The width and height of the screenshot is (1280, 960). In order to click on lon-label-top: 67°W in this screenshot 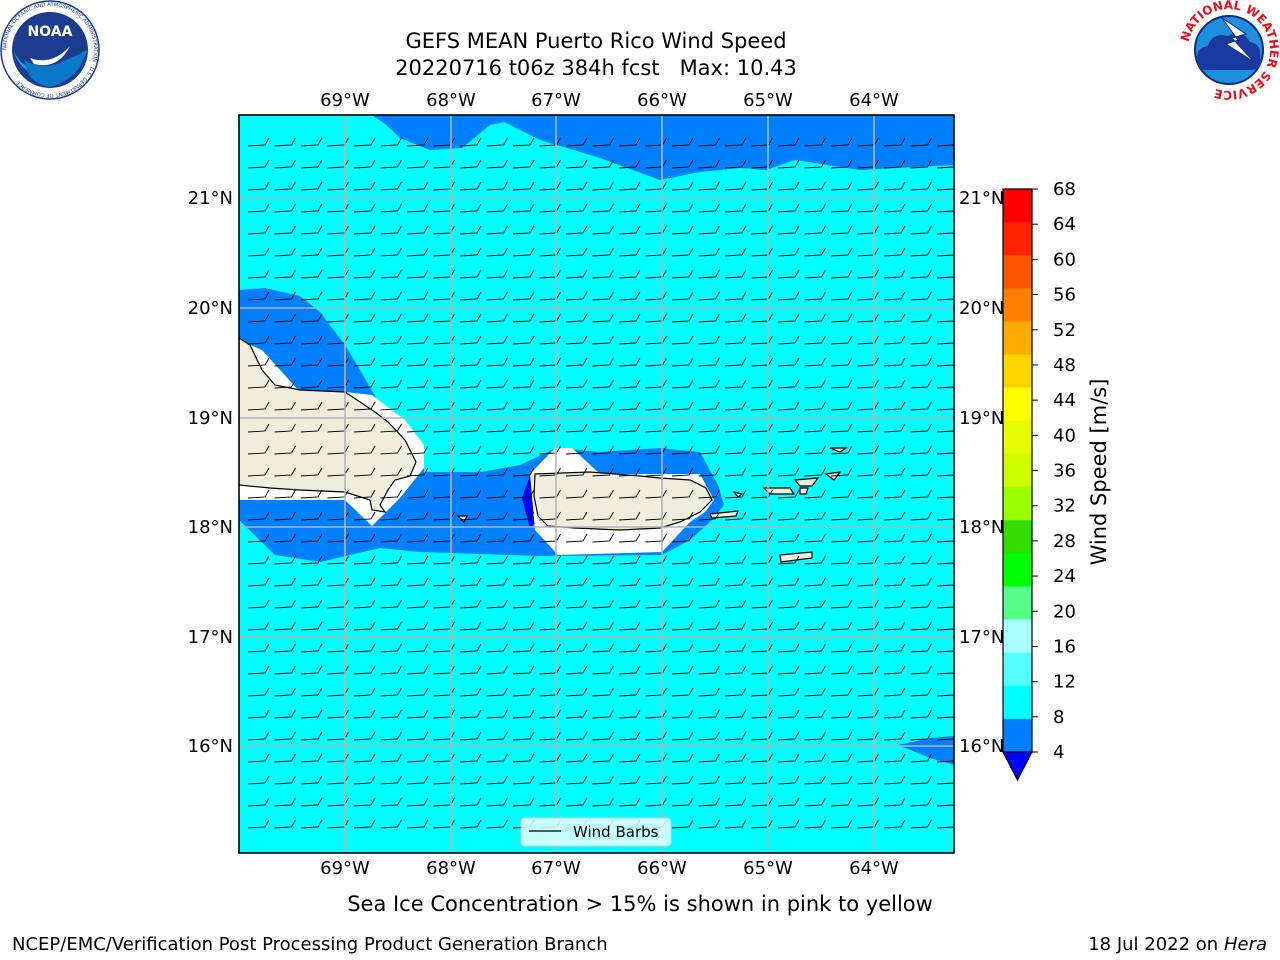, I will do `click(556, 100)`.